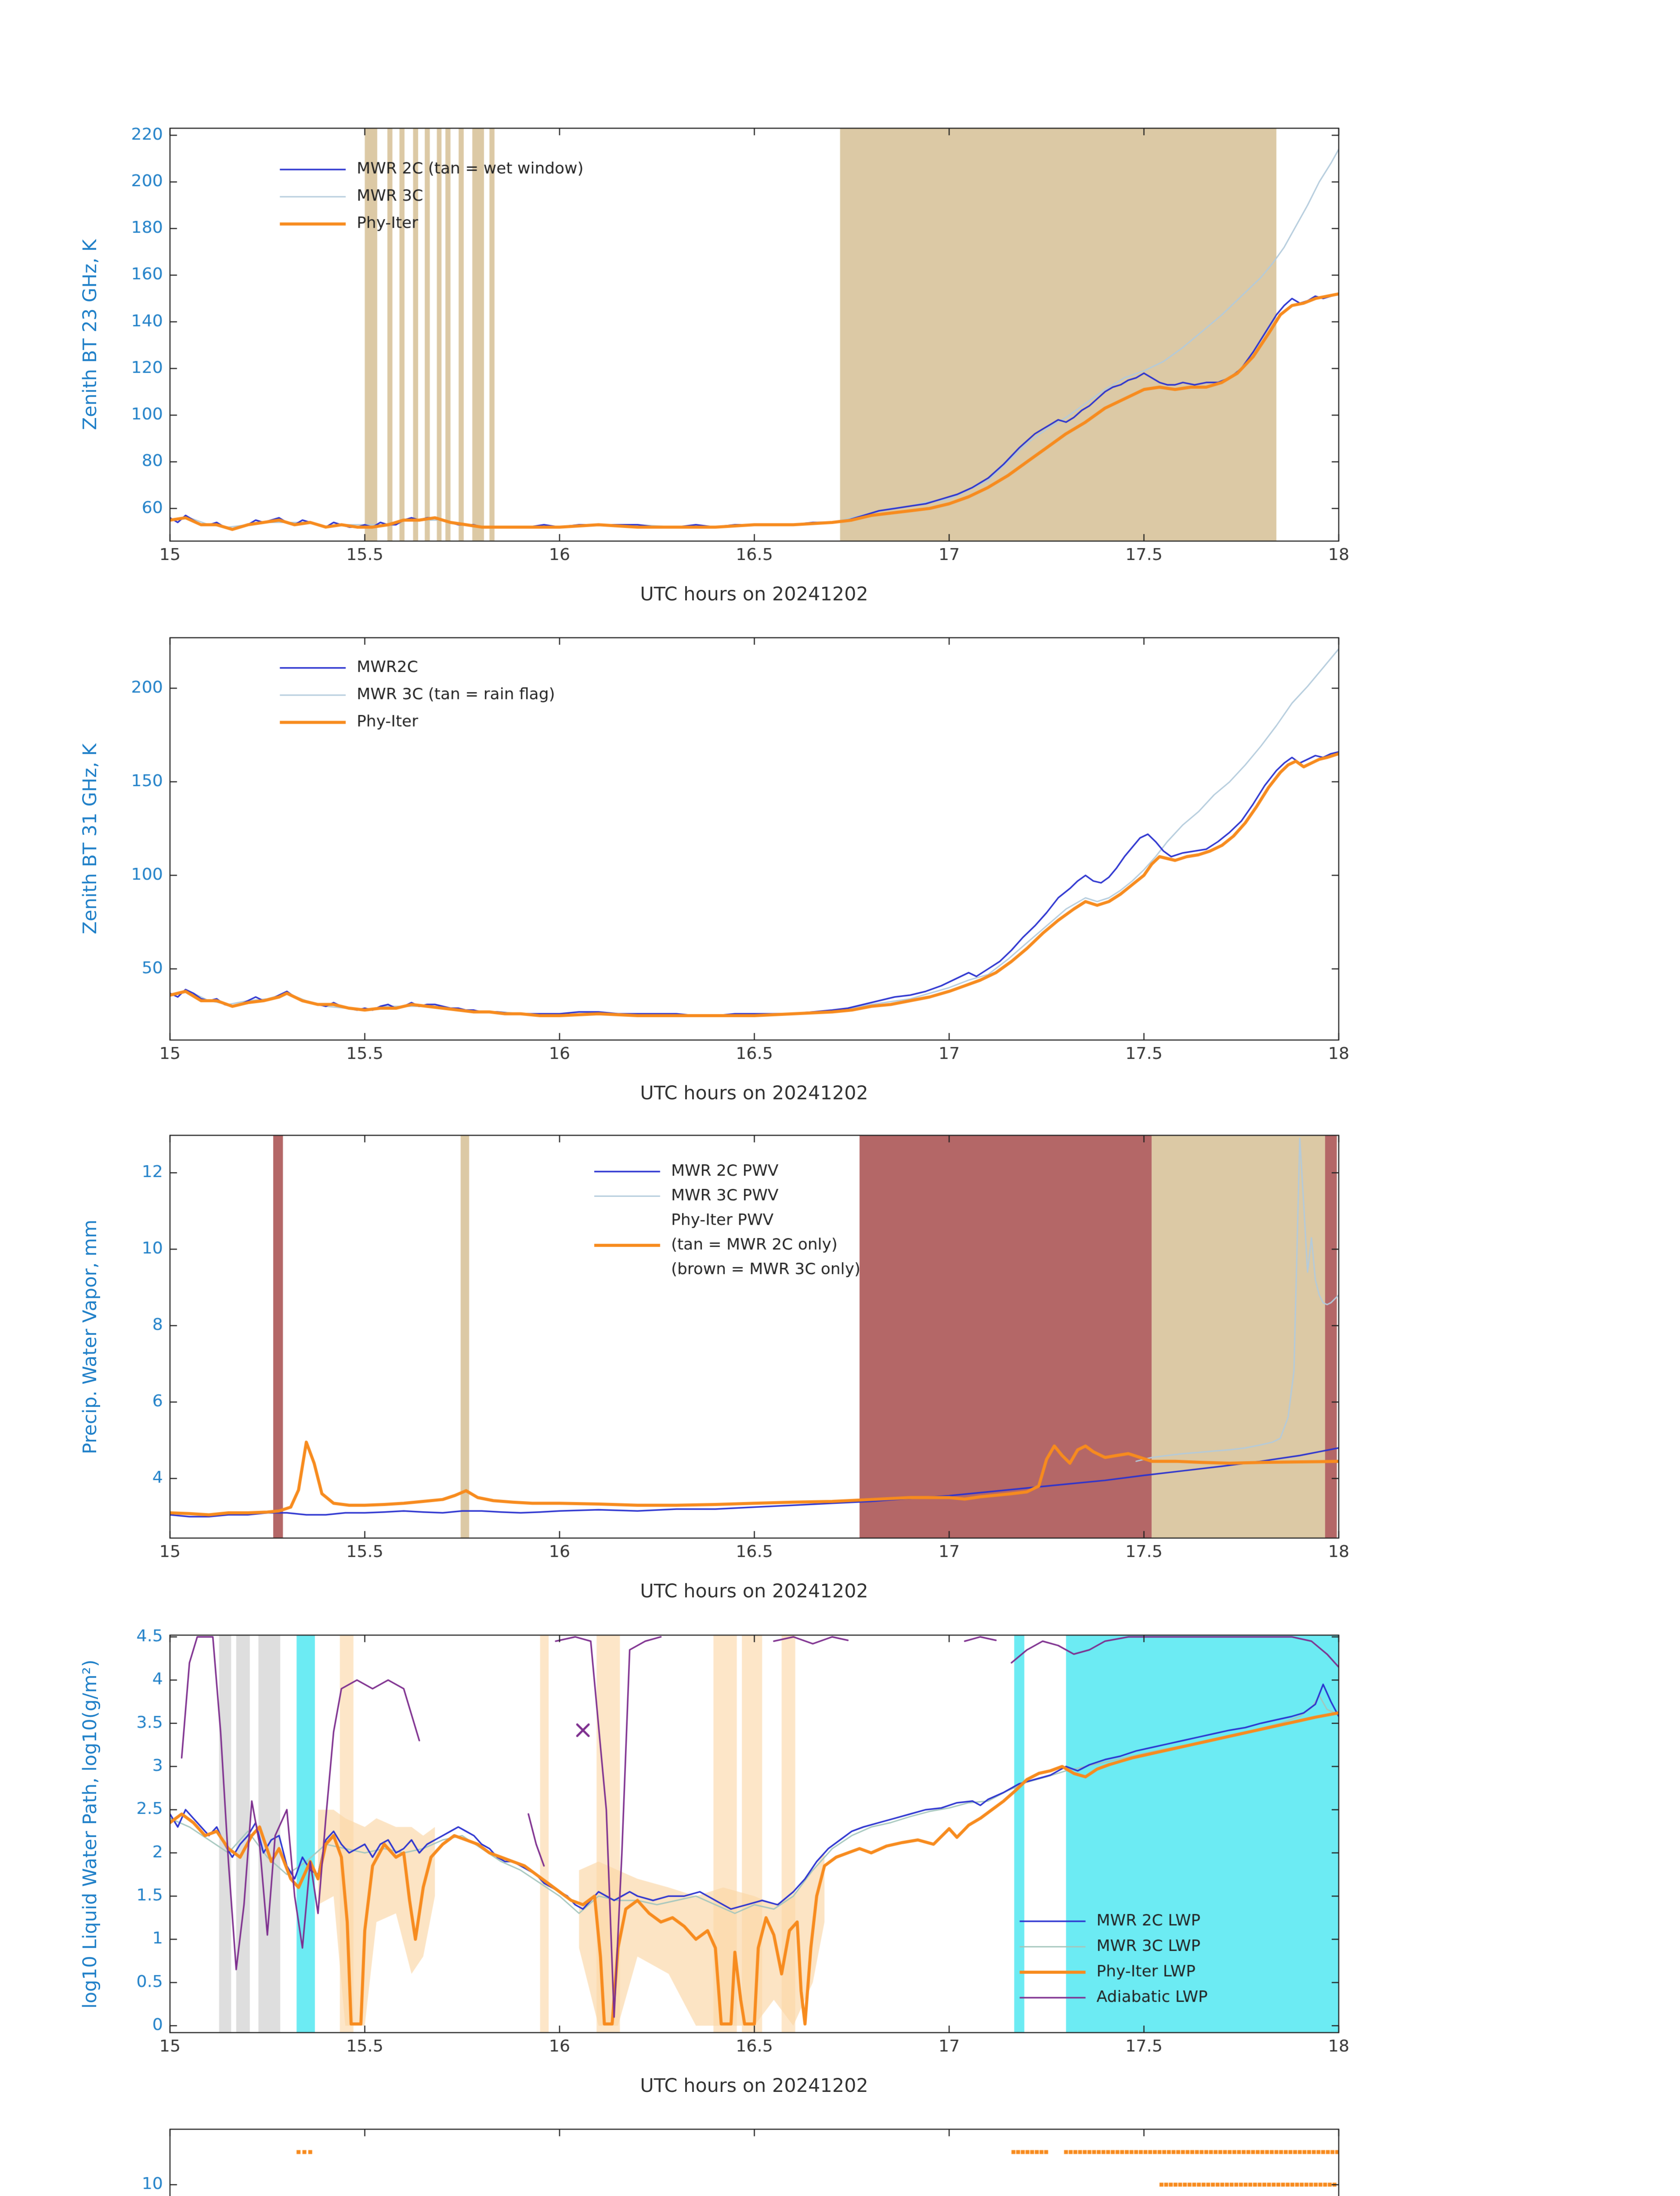 The width and height of the screenshot is (1680, 2196). Describe the element at coordinates (754, 1591) in the screenshot. I see `pwv-x-axis-label: UTC hours on 20241202` at that location.